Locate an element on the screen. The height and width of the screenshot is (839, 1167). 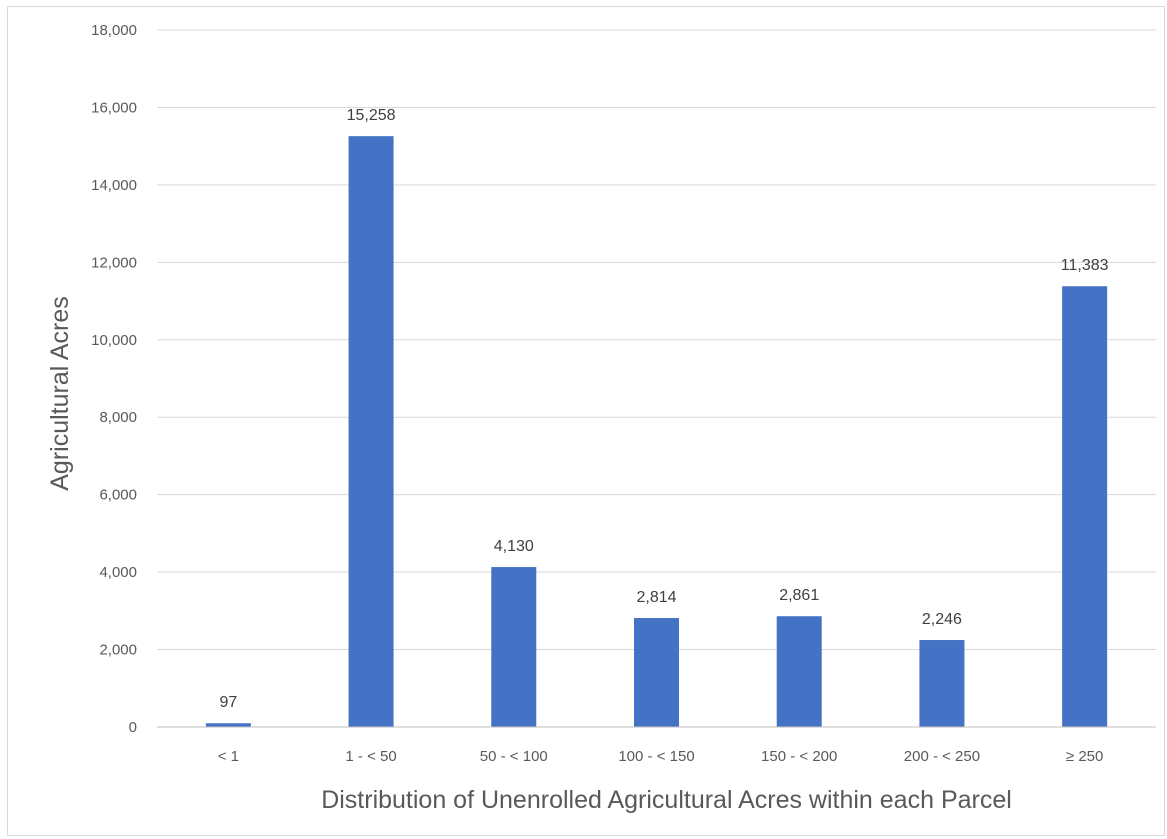
y-tick-label: 6,000 is located at coordinates (118, 495).